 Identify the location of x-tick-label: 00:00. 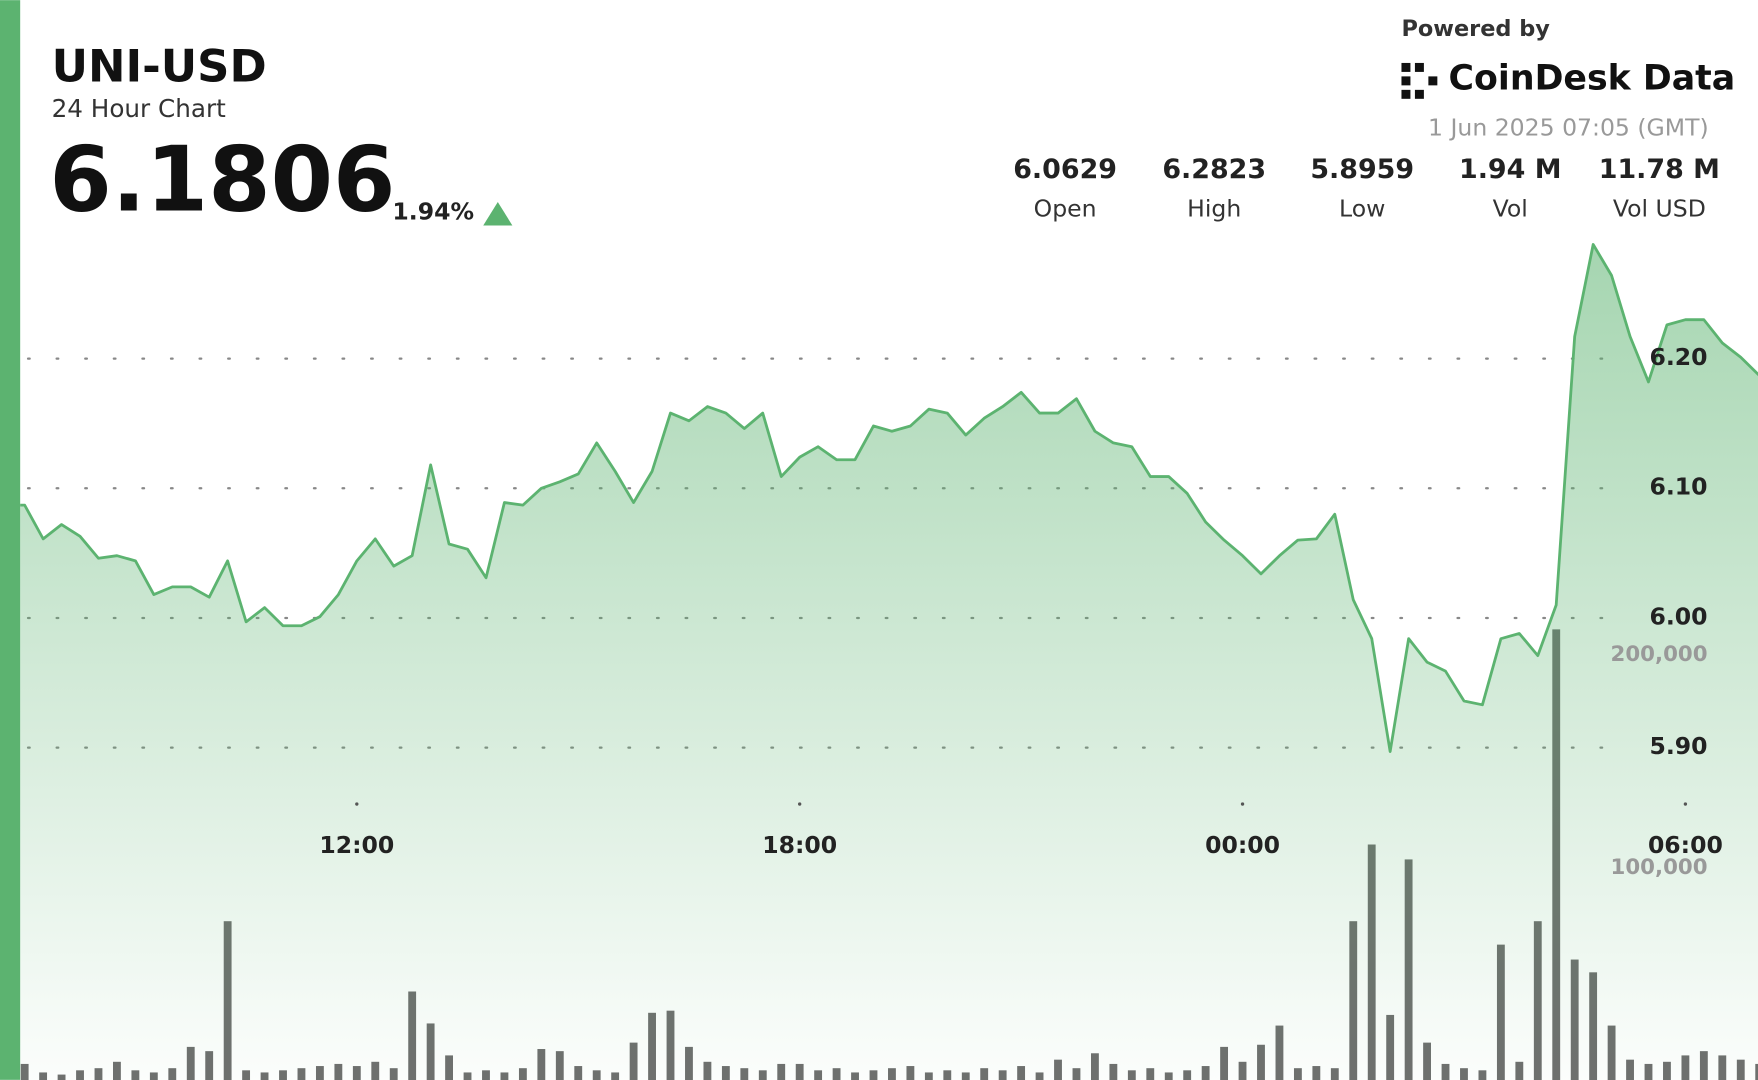
(1242, 845).